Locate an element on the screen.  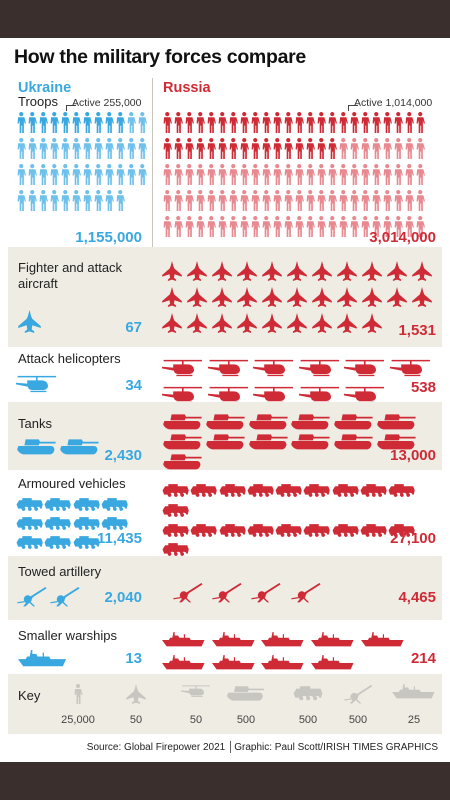
key-item-value: 500 is located at coordinates (246, 720).